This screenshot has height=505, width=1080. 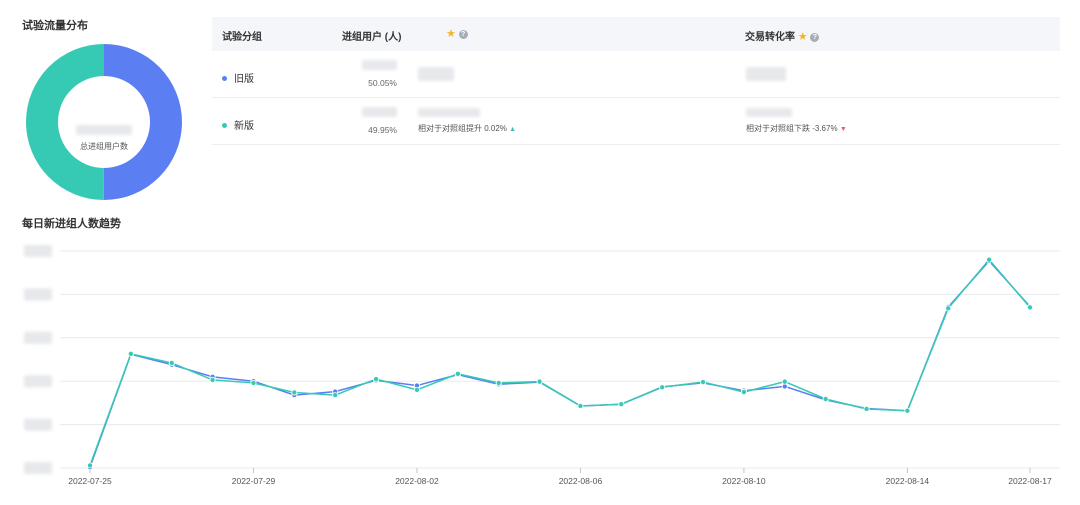 I want to click on donut-center: 总进组用户数, so click(x=104, y=138).